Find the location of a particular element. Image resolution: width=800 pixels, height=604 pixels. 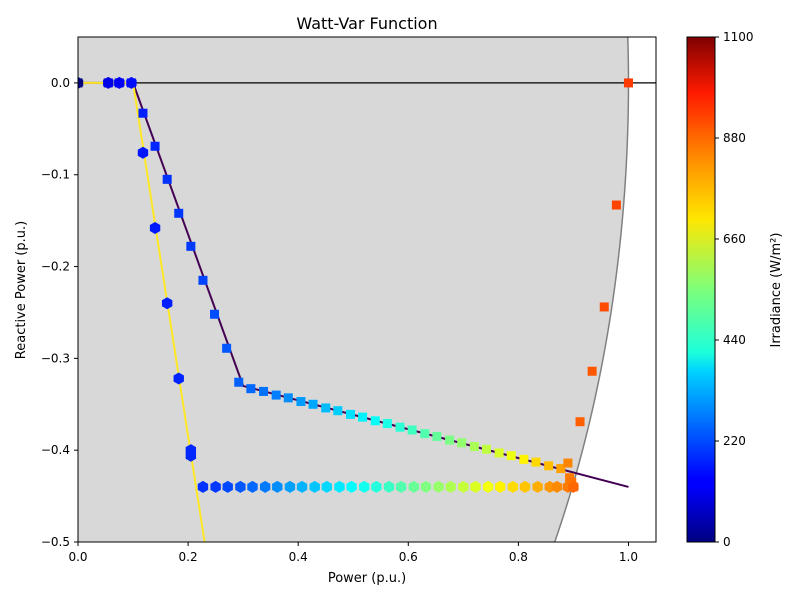

x-tick-label: 0.6 is located at coordinates (408, 557).